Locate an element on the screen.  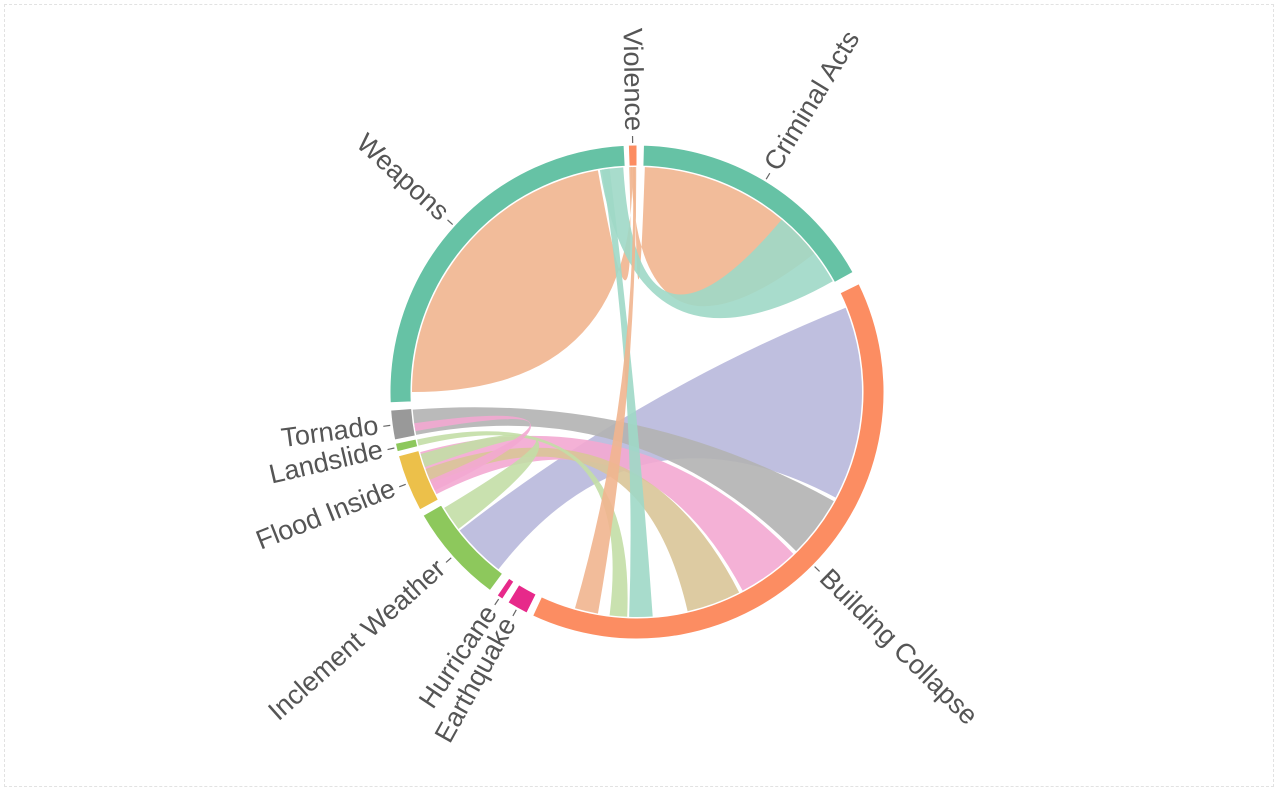
arc-building-collapse is located at coordinates (708, 461).